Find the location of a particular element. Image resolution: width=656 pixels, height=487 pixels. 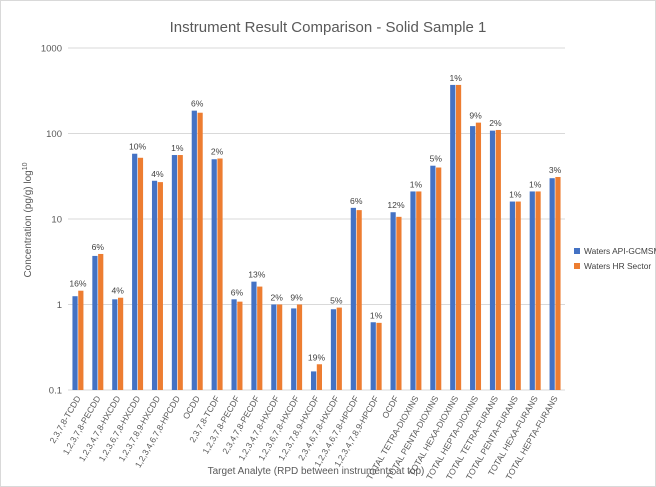

x-tick-label: OCDD is located at coordinates (191, 407).